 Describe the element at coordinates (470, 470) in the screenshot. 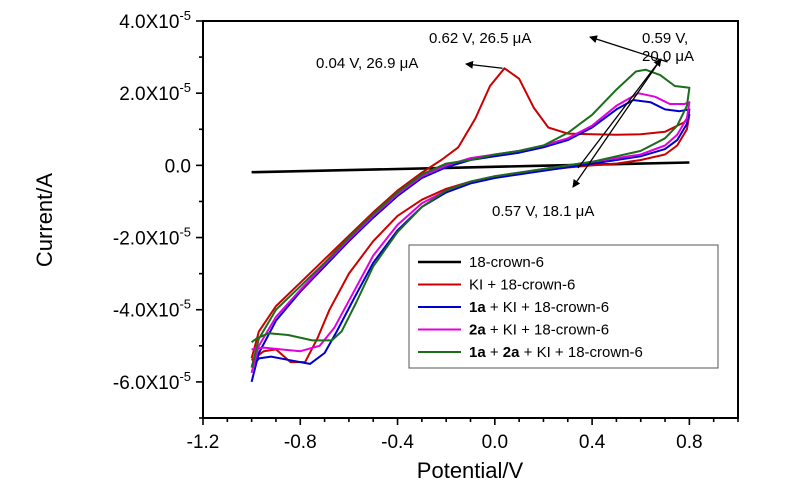

I see `x-axis-title: Potential/V` at that location.